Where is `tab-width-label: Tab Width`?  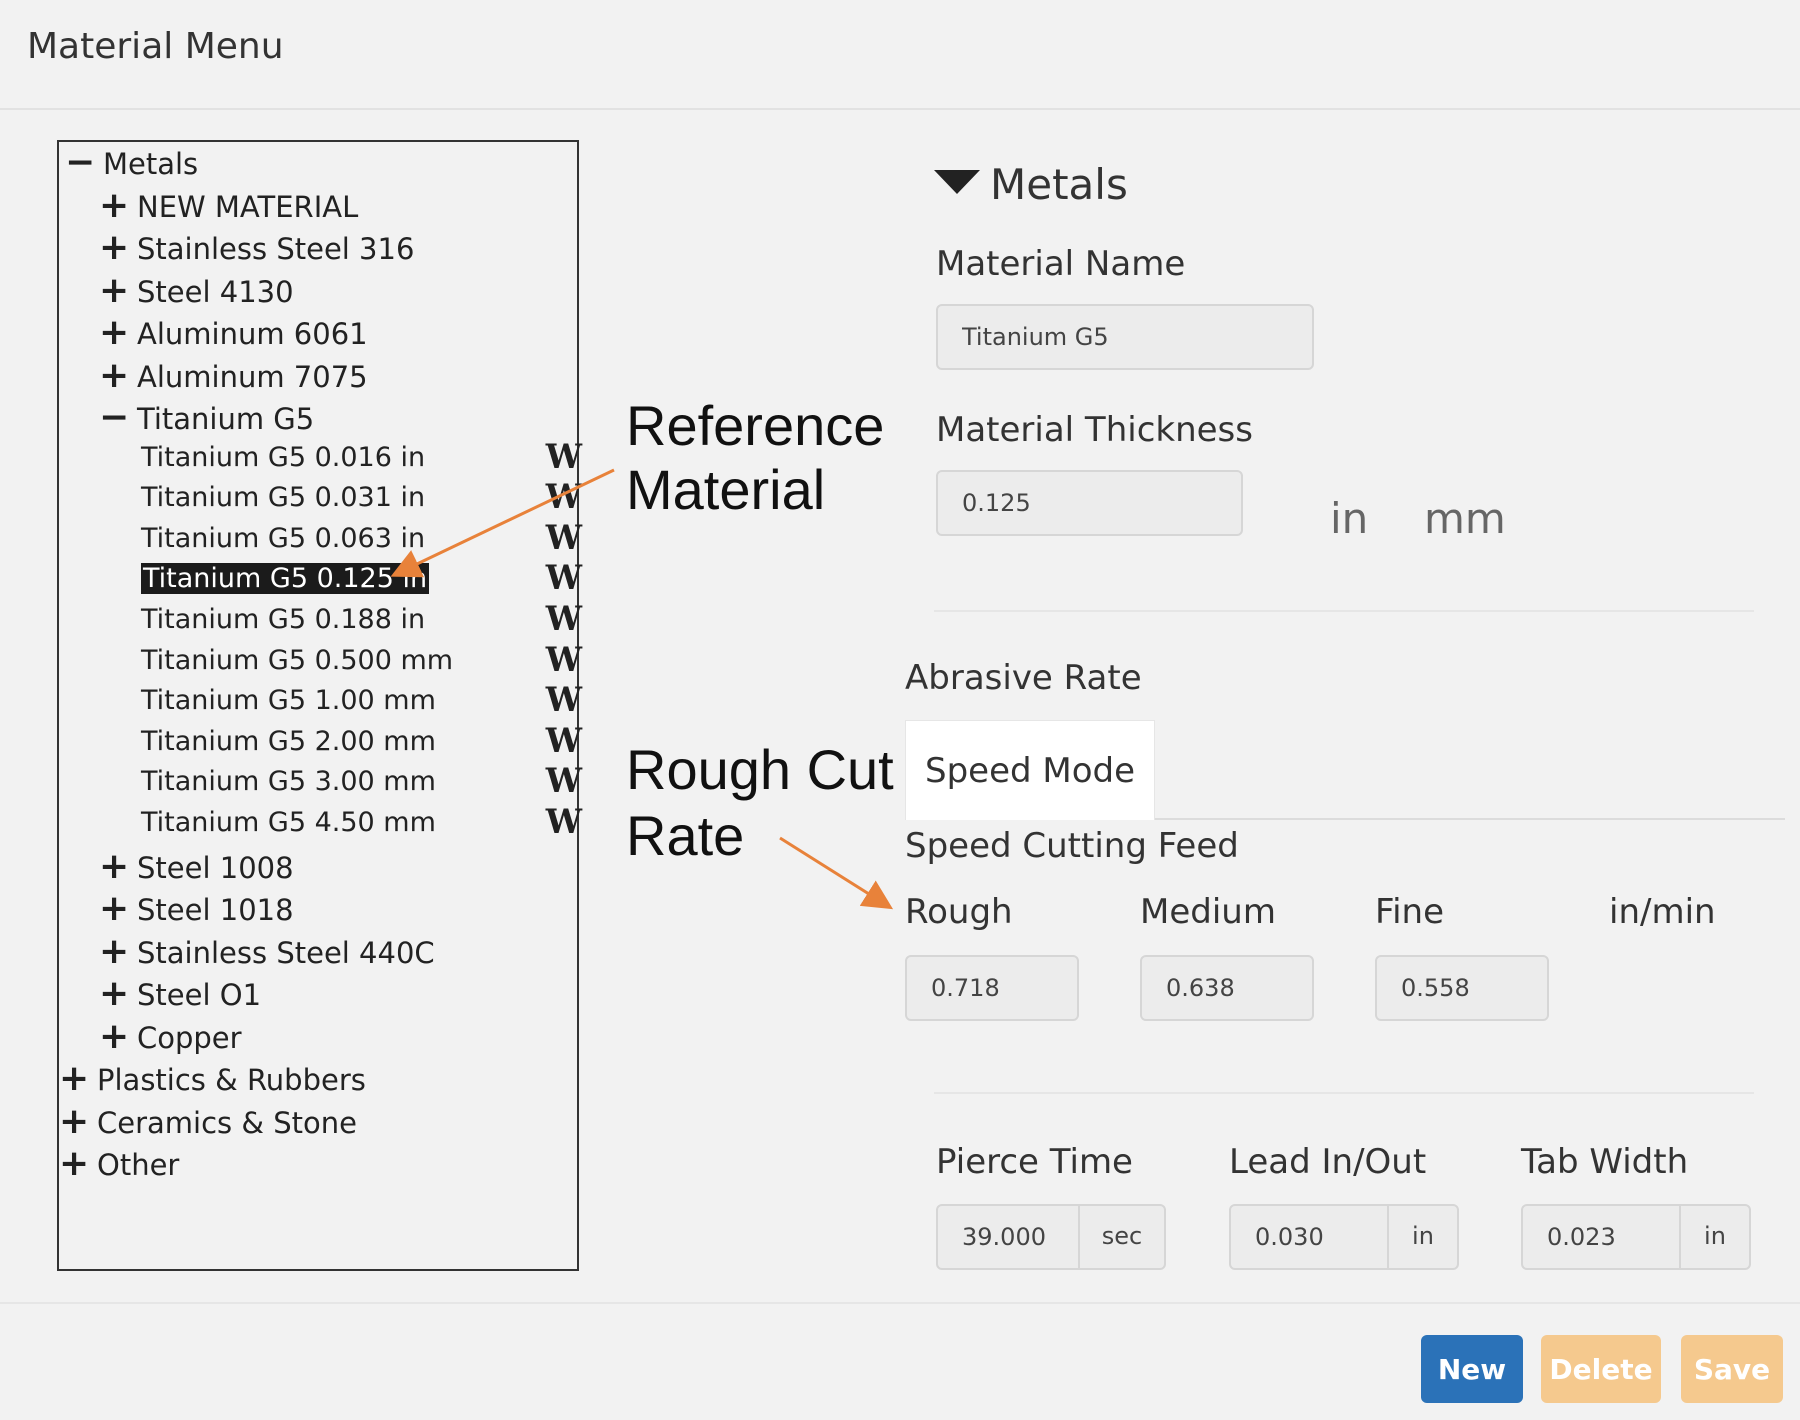 tab-width-label: Tab Width is located at coordinates (1605, 1162).